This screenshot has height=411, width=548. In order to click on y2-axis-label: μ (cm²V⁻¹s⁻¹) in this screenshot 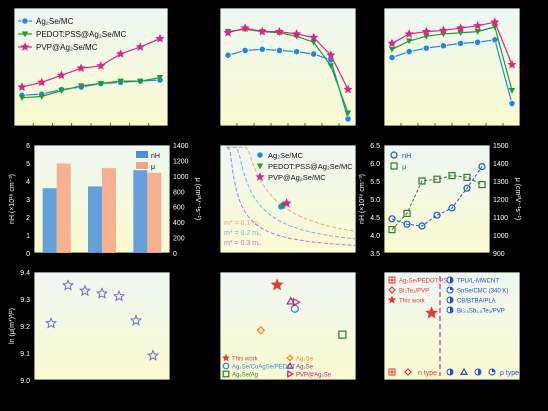, I will do `click(197, 199)`.